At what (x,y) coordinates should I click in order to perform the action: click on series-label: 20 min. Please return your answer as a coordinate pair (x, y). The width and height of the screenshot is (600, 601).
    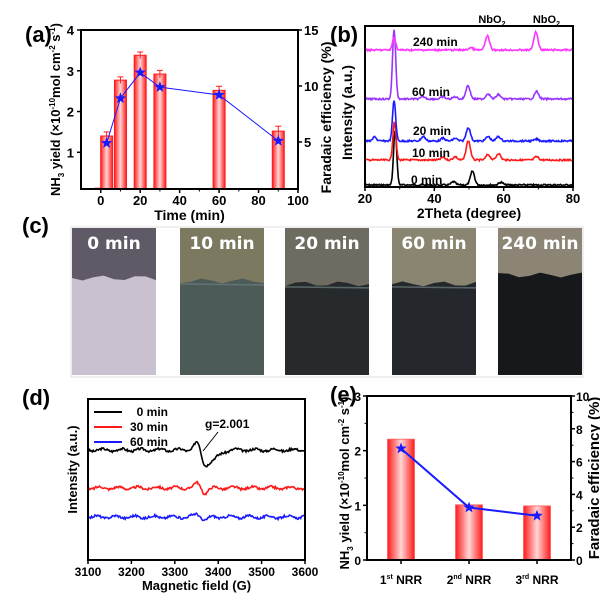
    Looking at the image, I should click on (432, 131).